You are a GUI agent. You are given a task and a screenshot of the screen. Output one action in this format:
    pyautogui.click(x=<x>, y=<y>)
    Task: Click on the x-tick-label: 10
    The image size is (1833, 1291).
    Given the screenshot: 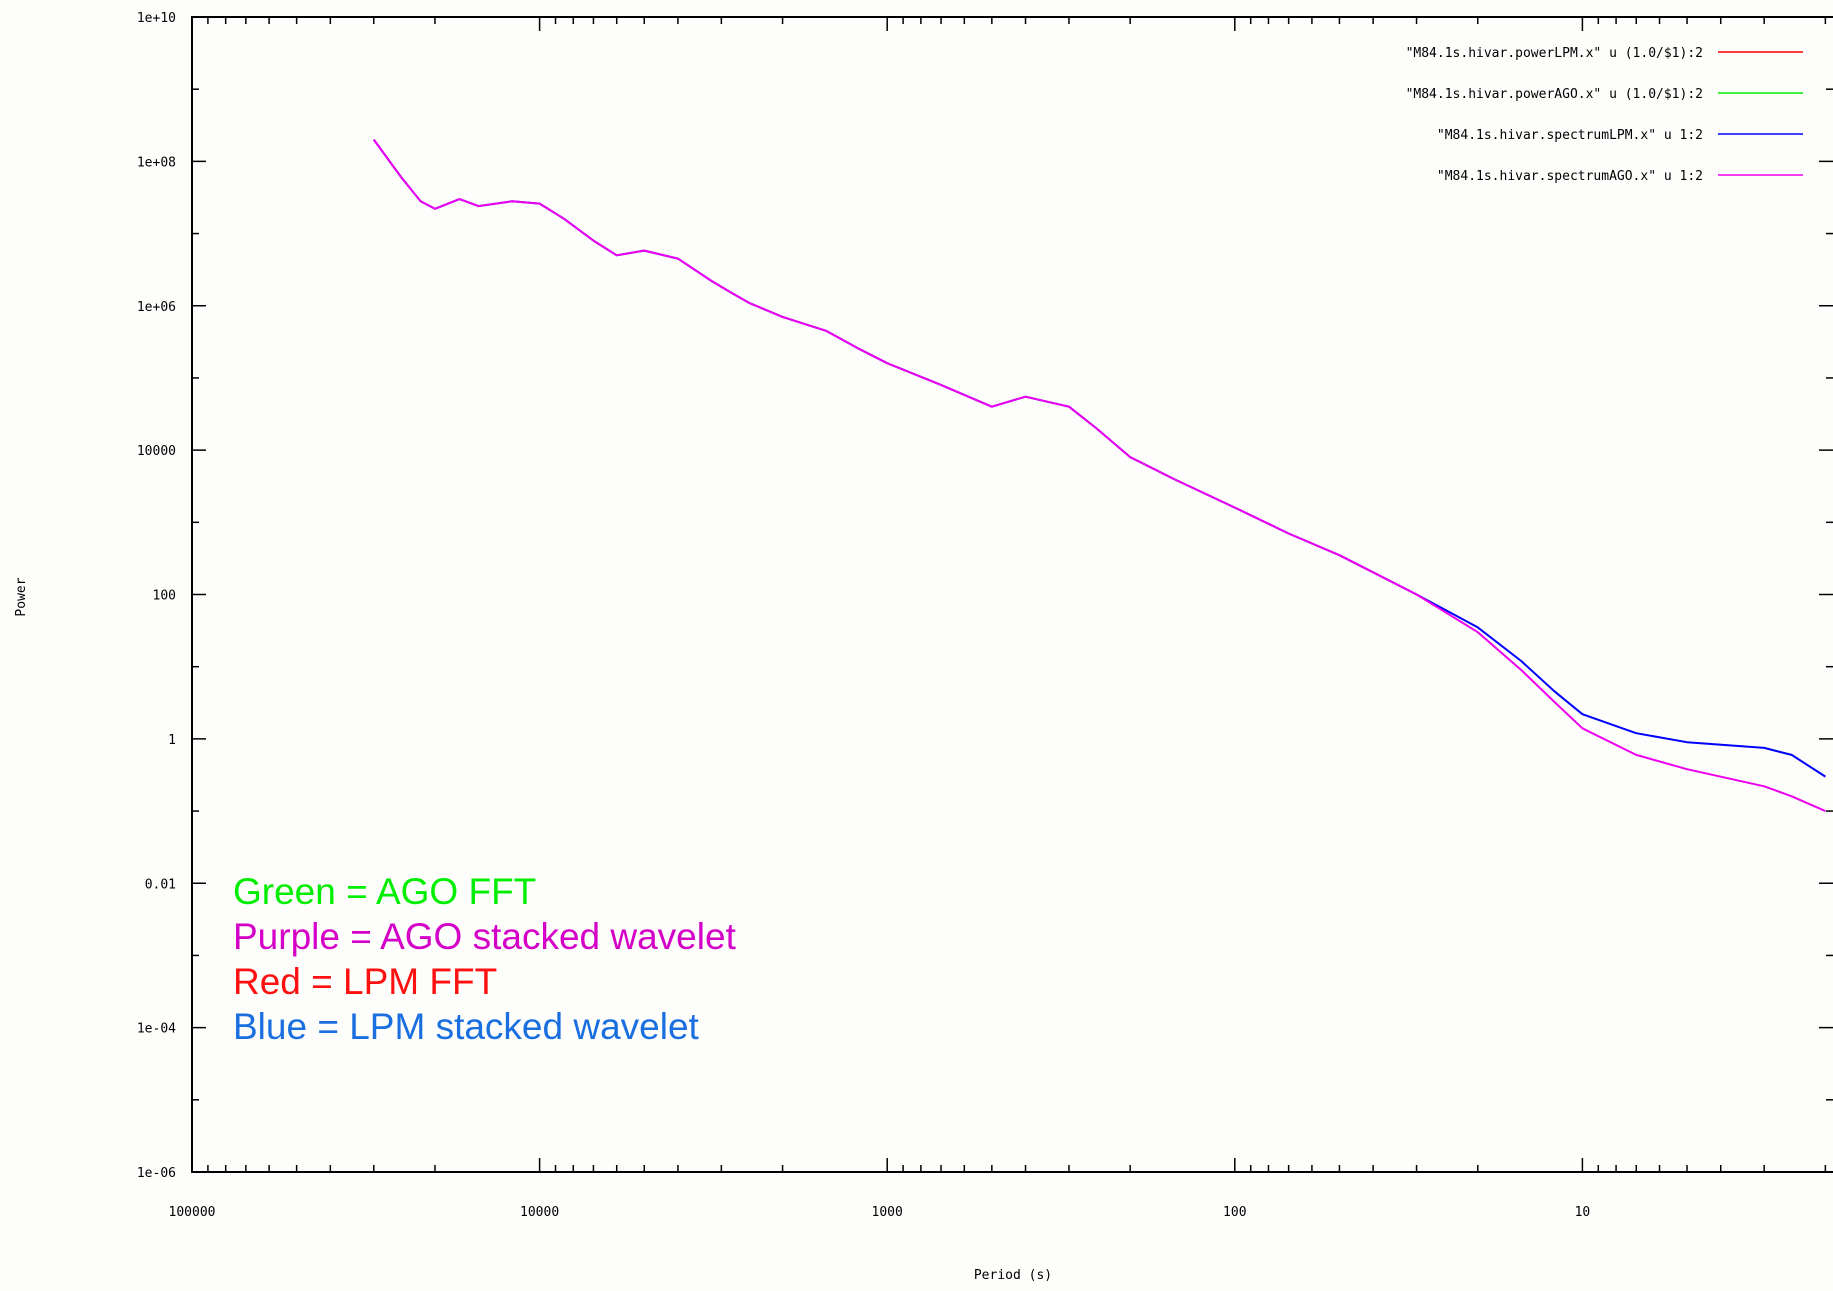 What is the action you would take?
    pyautogui.click(x=1583, y=1212)
    